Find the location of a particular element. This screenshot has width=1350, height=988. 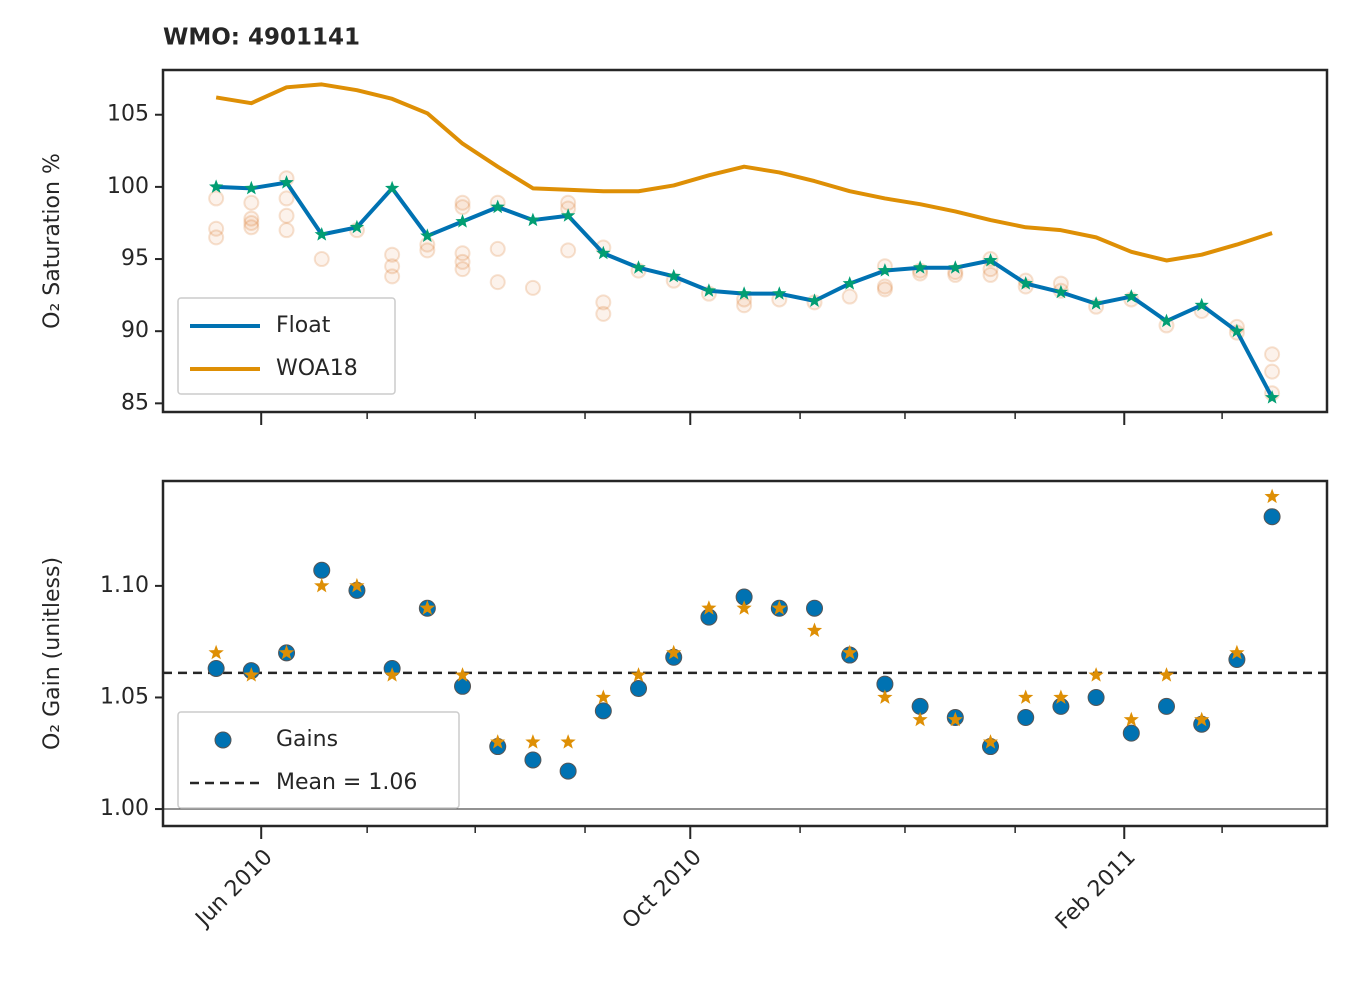

y-axis-label: O₂ Gain (unitless) is located at coordinates (52, 653).